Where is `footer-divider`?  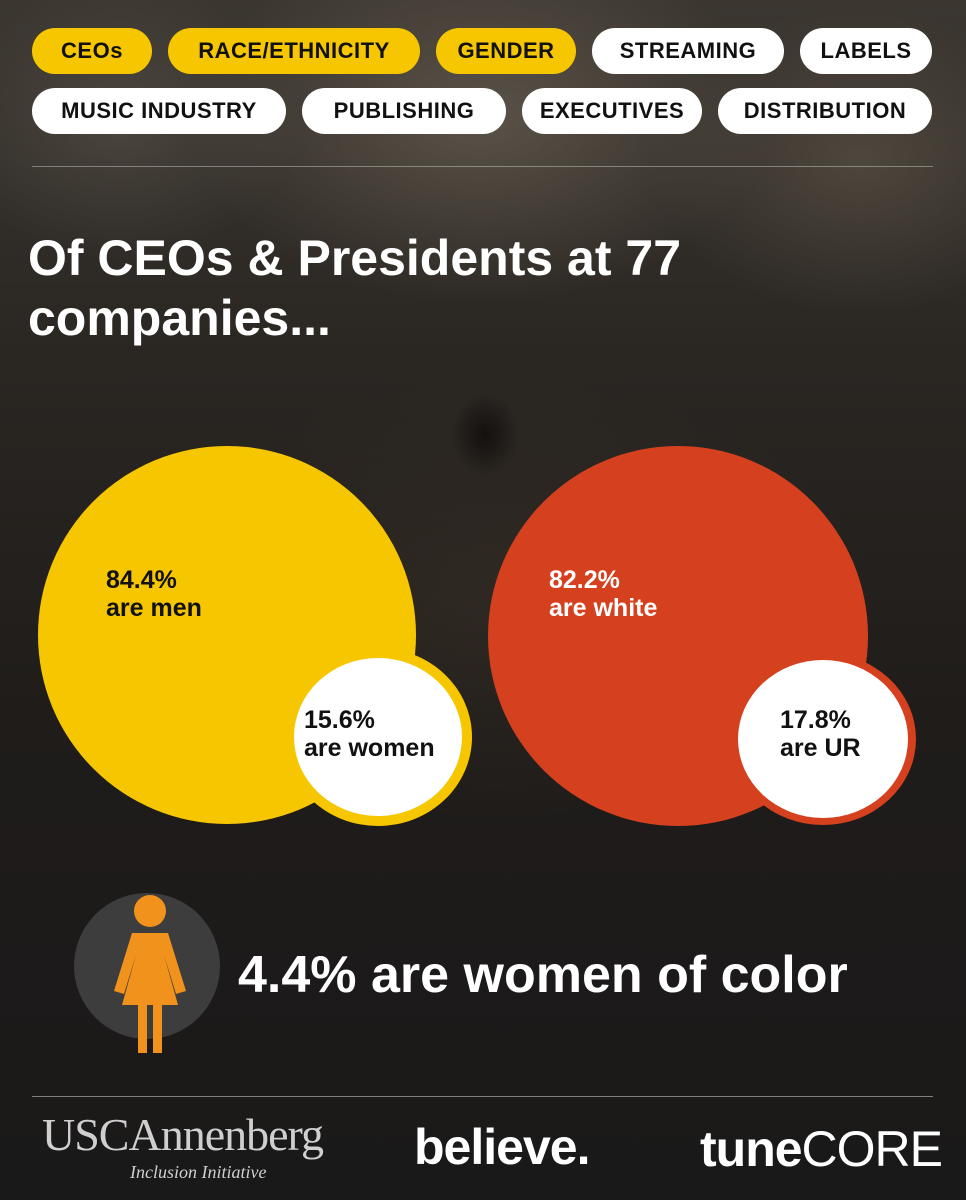 footer-divider is located at coordinates (482, 1096).